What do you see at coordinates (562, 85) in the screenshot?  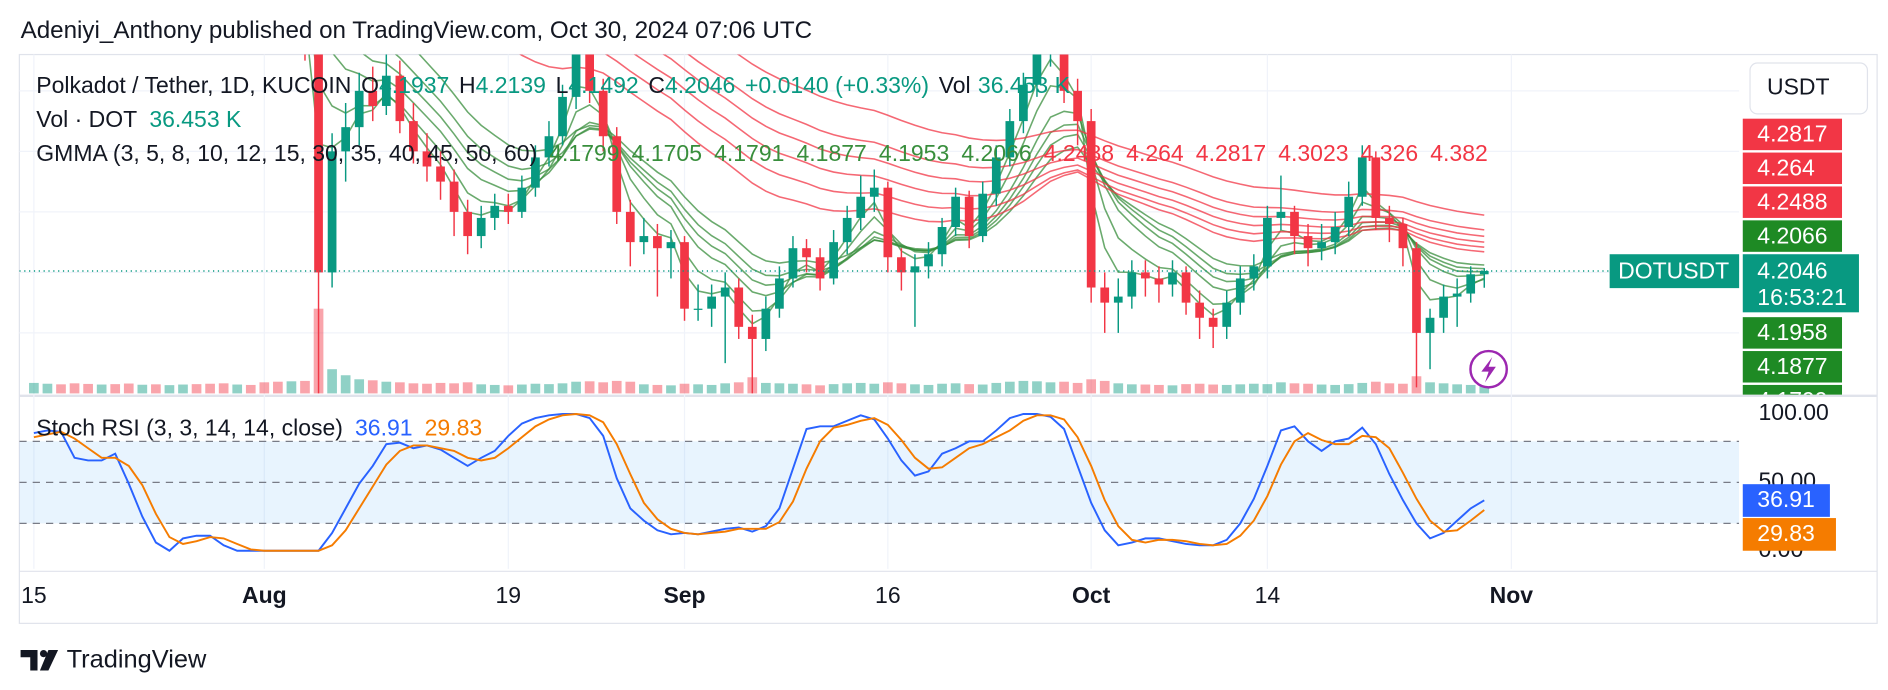 I see `low-label: L` at bounding box center [562, 85].